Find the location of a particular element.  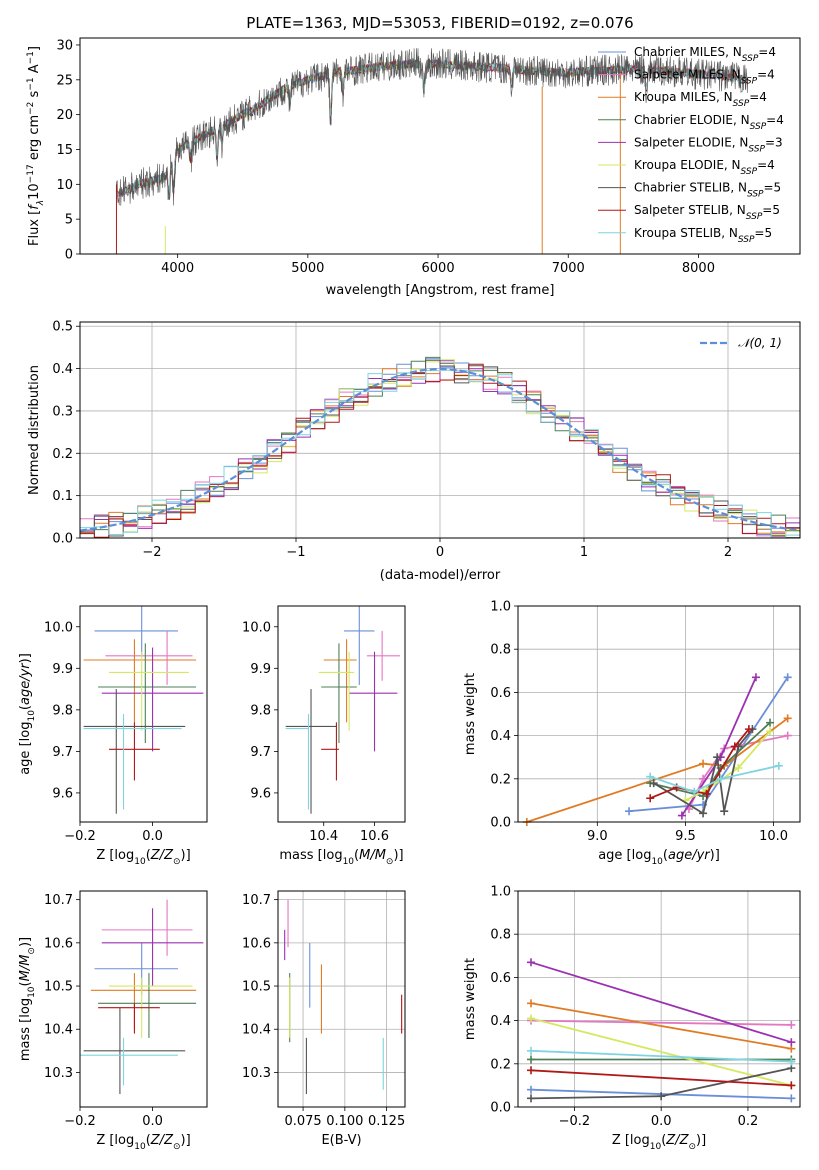

x-axis-label: wavelength [Angstrom, rest frame] is located at coordinates (440, 290).